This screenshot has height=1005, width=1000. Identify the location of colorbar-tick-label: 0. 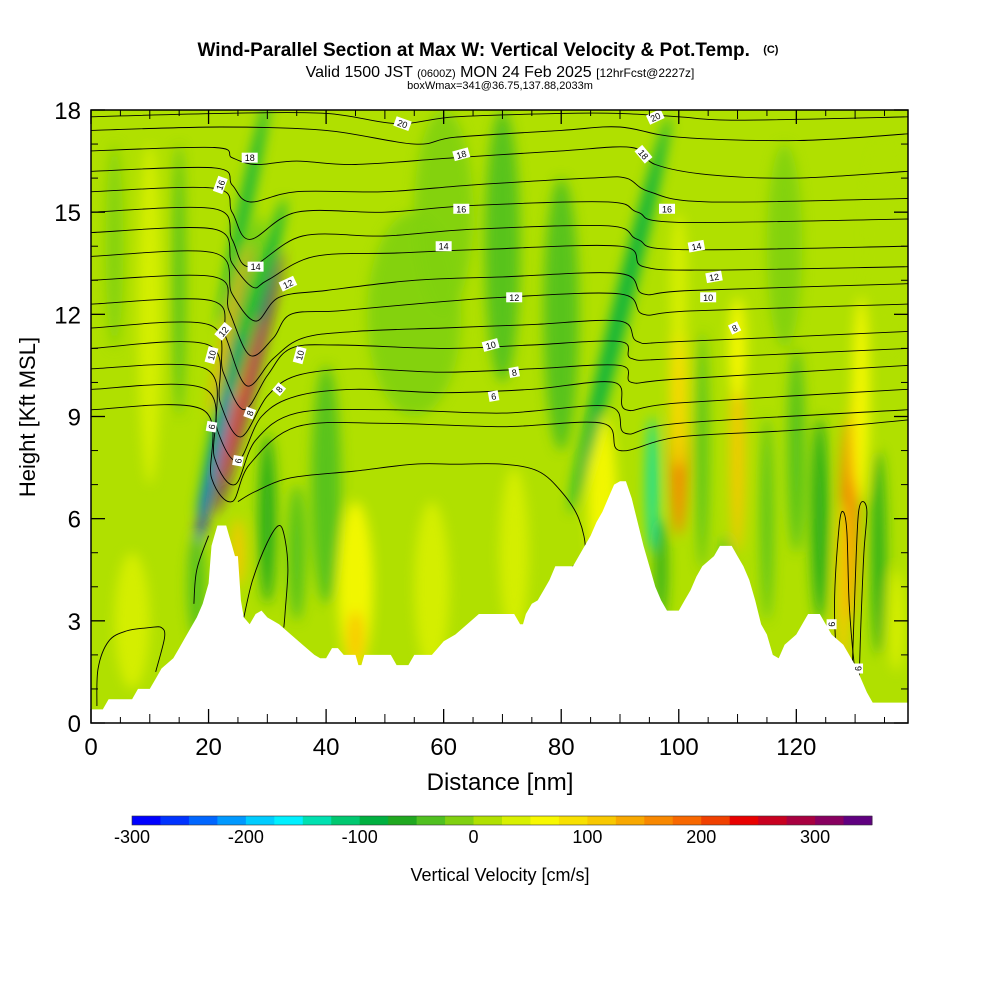
(474, 837).